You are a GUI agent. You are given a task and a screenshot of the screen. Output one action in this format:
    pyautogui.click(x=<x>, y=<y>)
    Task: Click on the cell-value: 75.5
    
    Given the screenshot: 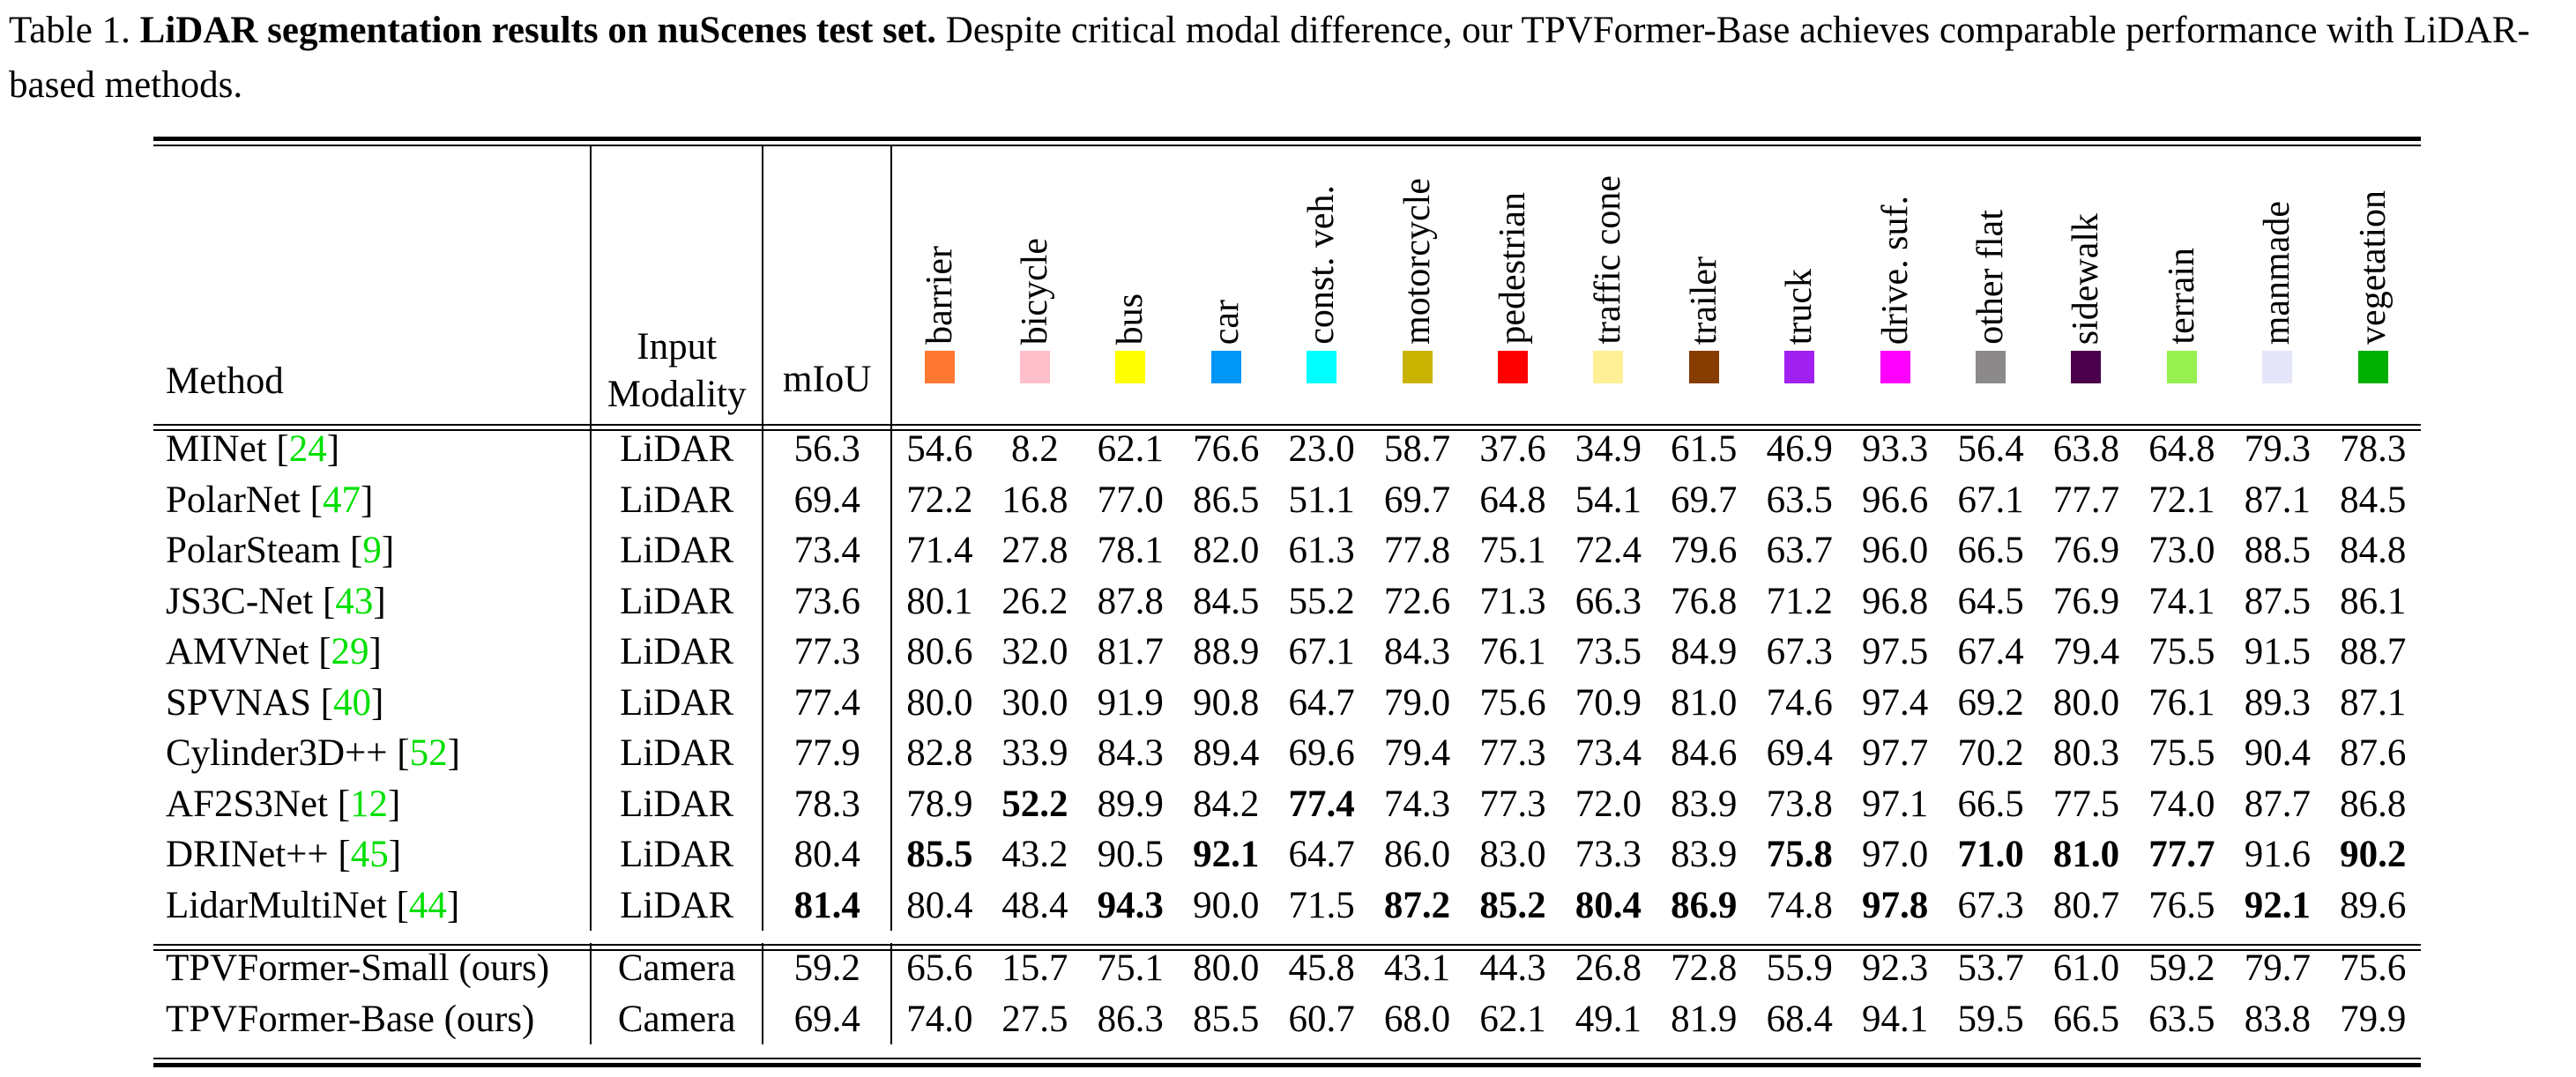 What is the action you would take?
    pyautogui.click(x=2181, y=753)
    